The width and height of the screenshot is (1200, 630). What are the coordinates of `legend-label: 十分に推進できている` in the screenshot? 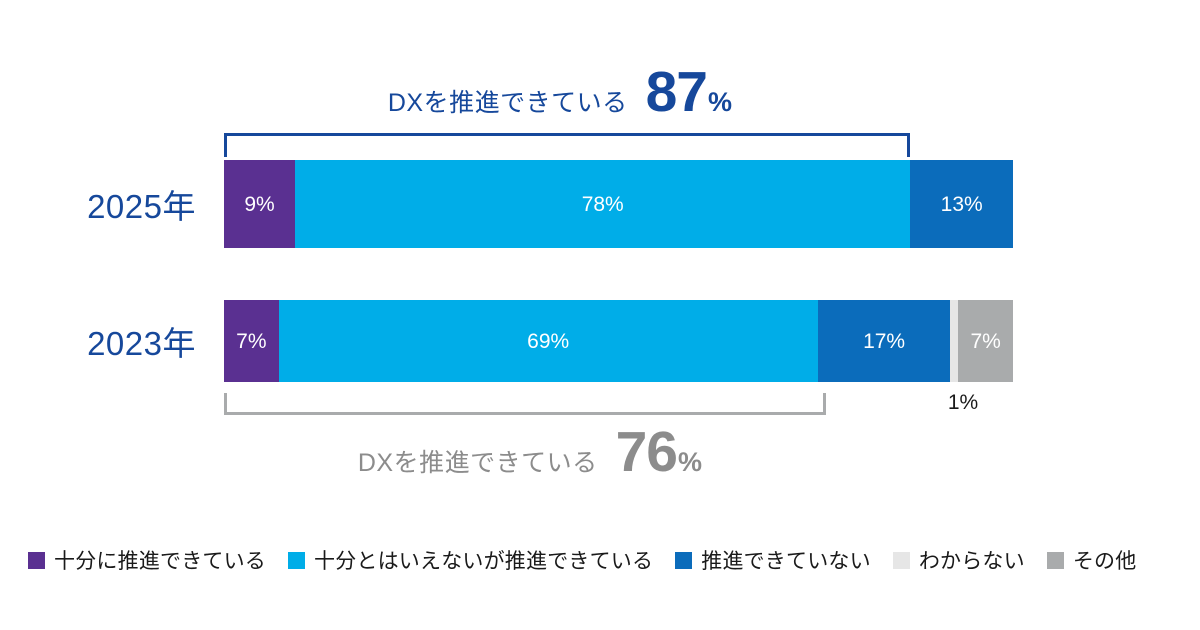 It's located at (160, 561).